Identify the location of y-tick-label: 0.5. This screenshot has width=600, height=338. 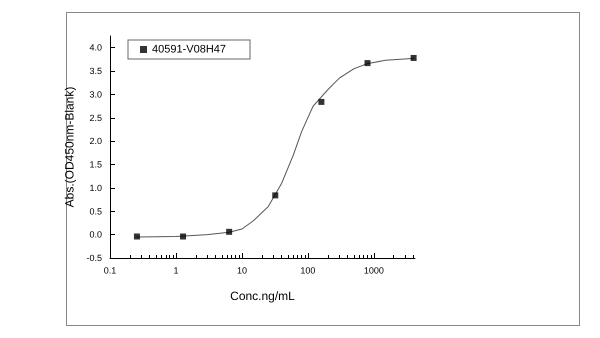
(95, 211).